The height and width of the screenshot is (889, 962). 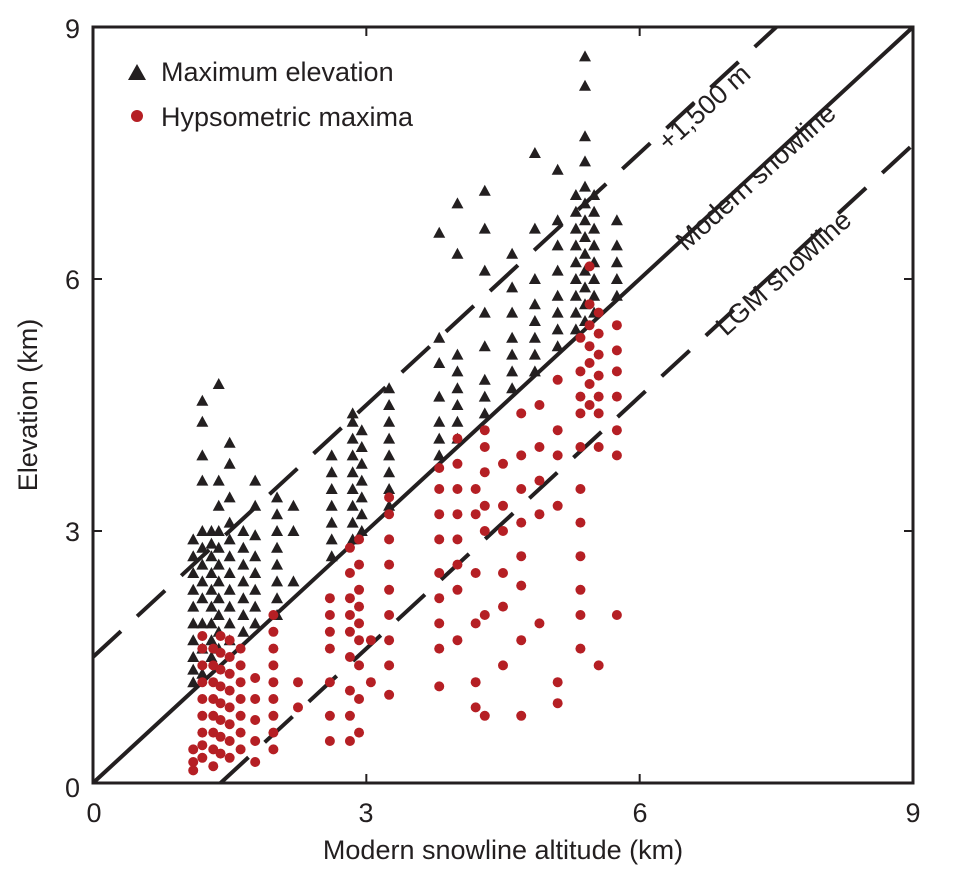 What do you see at coordinates (277, 72) in the screenshot?
I see `legend-label-max-elevation: Maximum elevation` at bounding box center [277, 72].